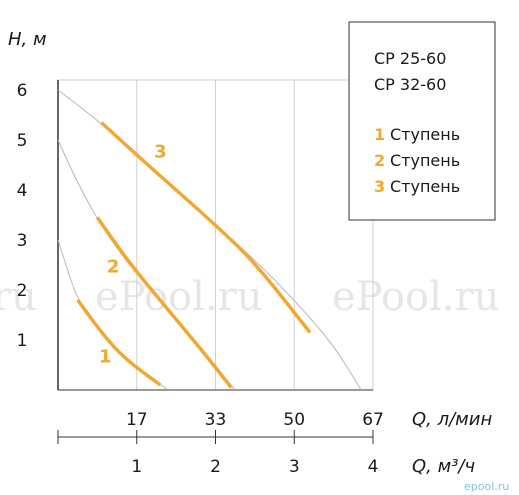  Describe the element at coordinates (179, 297) in the screenshot. I see `watermark-center: ePool.ru` at that location.